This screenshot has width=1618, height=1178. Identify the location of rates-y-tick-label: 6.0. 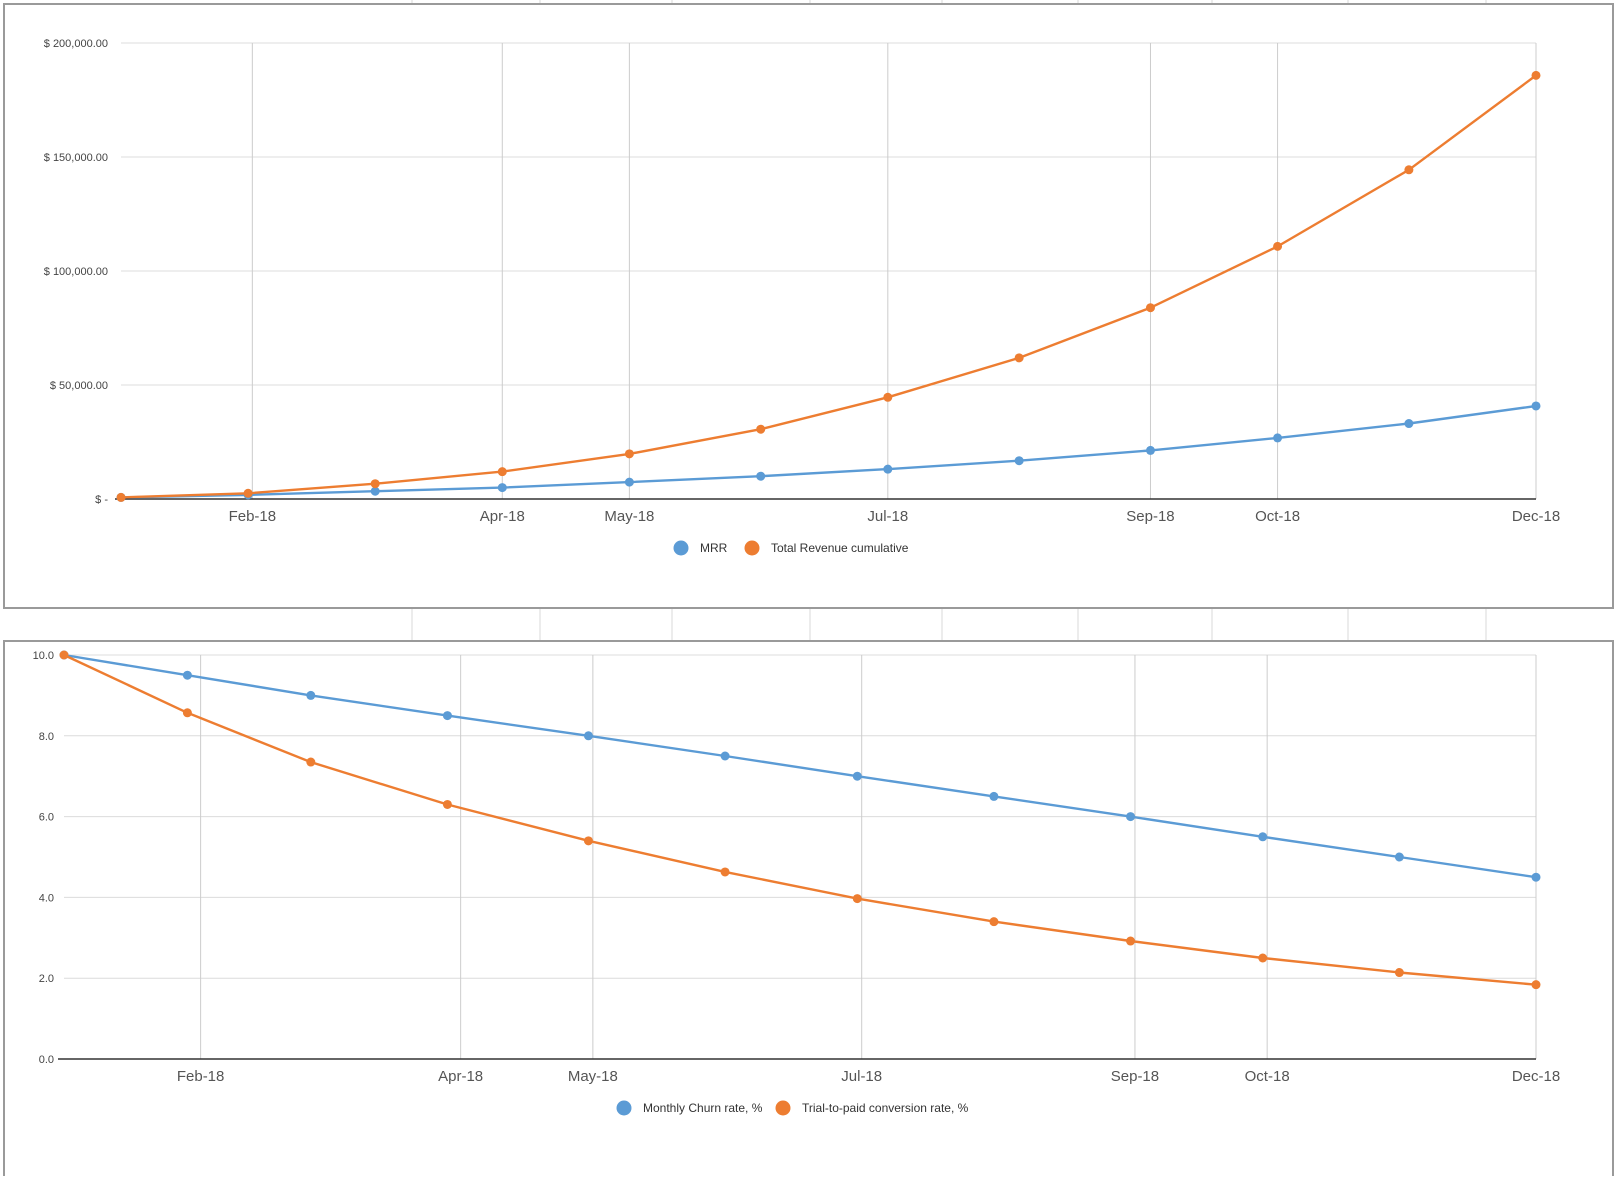
(46, 818).